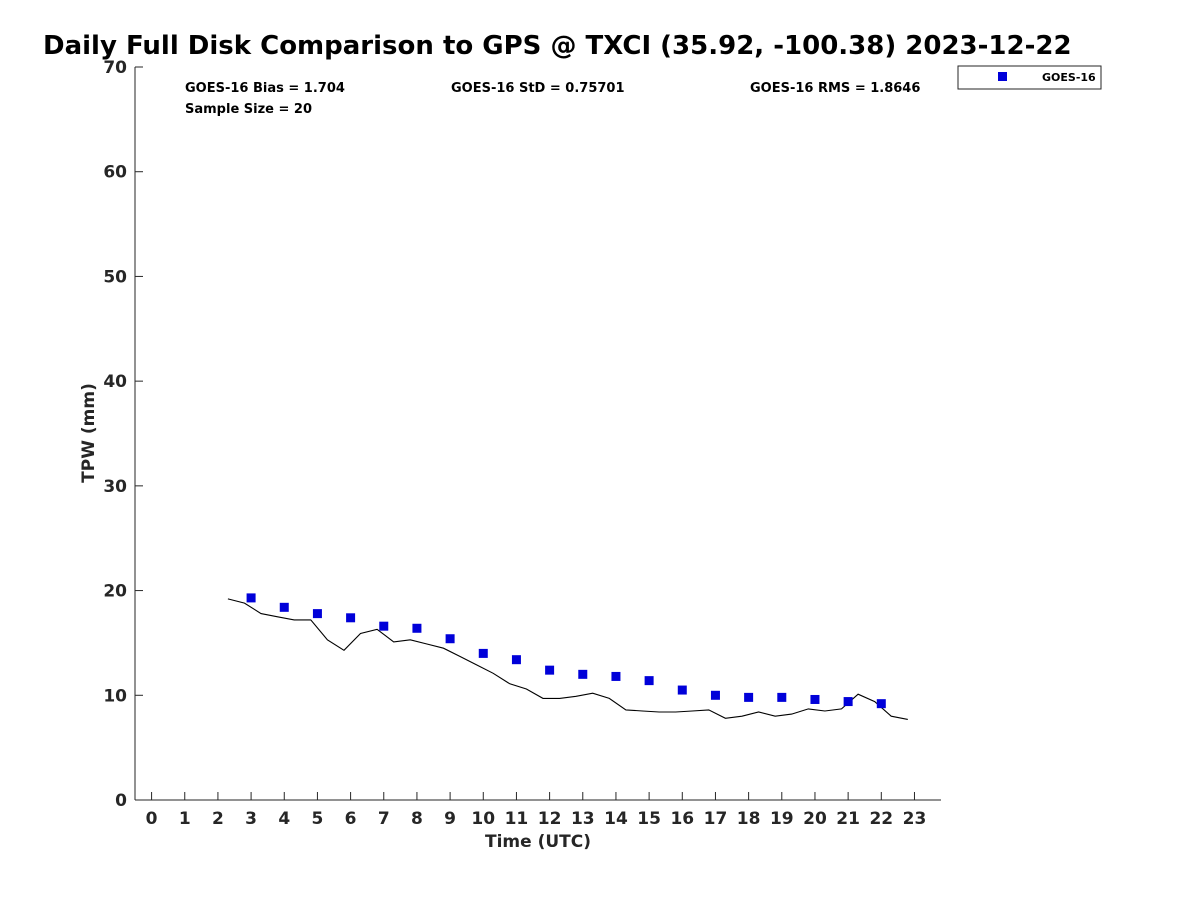 The image size is (1200, 900). I want to click on gps-line, so click(567, 659).